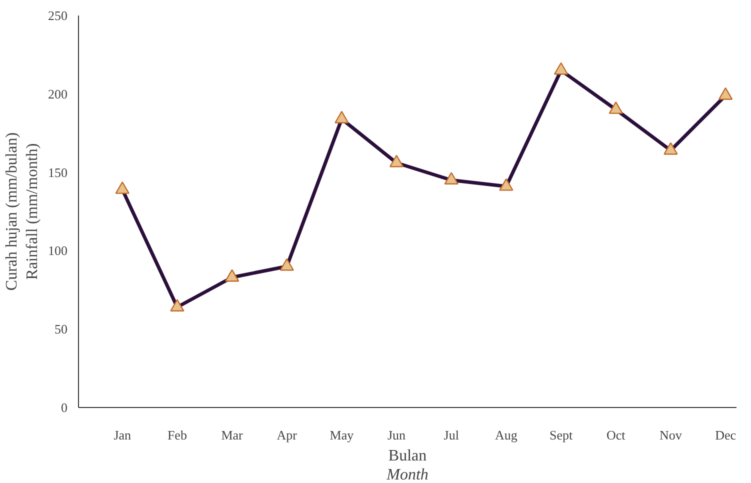  I want to click on x-axis-title: Bulan Month, so click(407, 465).